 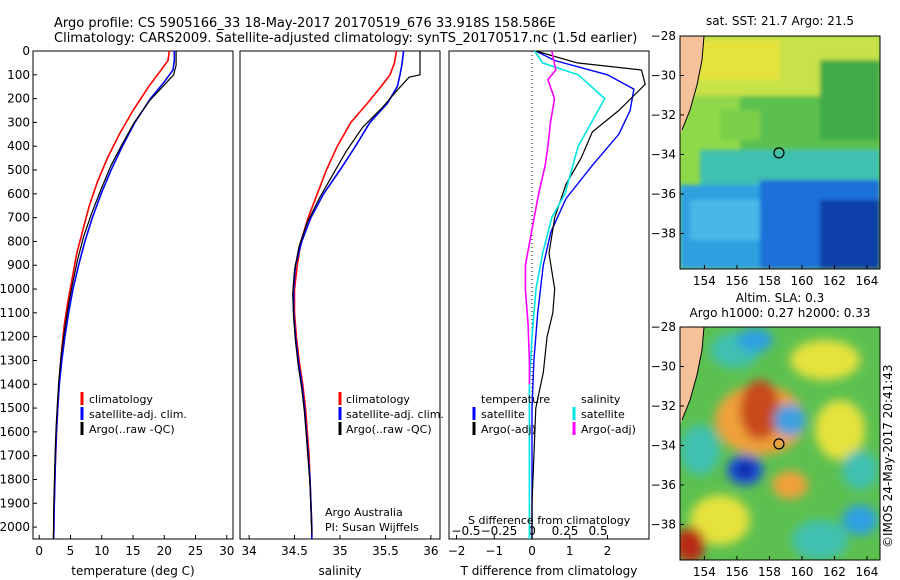 What do you see at coordinates (598, 531) in the screenshot?
I see `s-diff-tick-label: 0.5` at bounding box center [598, 531].